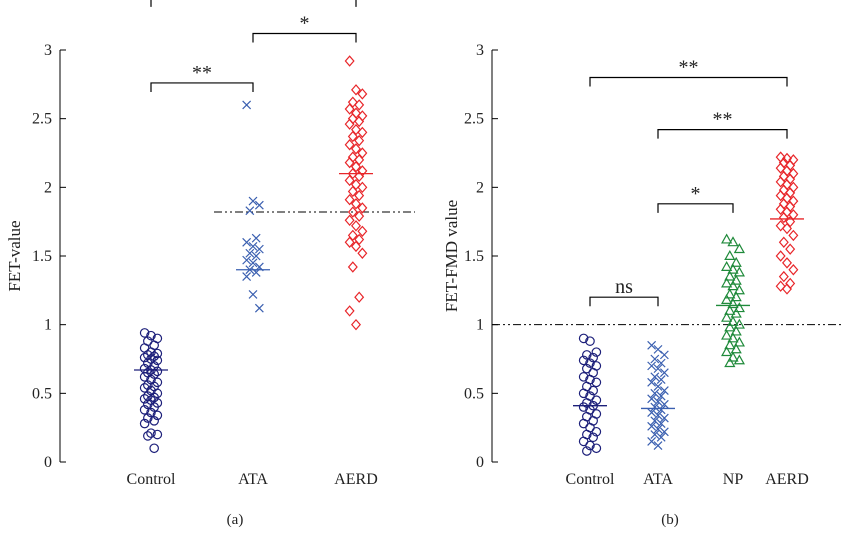 This screenshot has height=533, width=842. Describe the element at coordinates (480, 462) in the screenshot. I see `y-tick-label: 0` at that location.